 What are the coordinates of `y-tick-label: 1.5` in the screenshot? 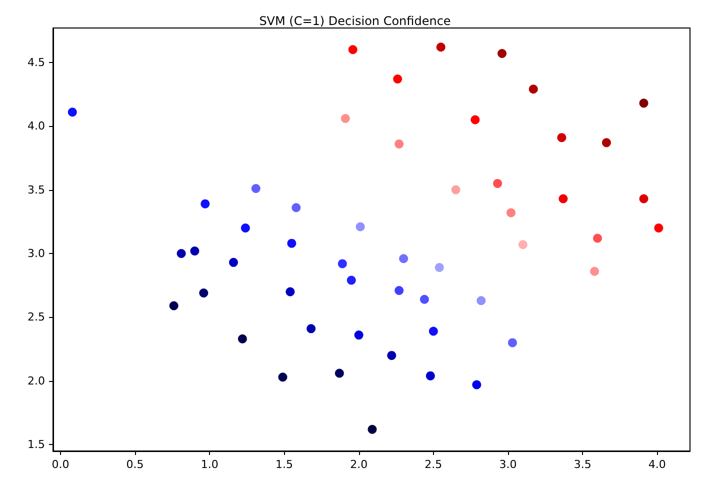 It's located at (36, 445).